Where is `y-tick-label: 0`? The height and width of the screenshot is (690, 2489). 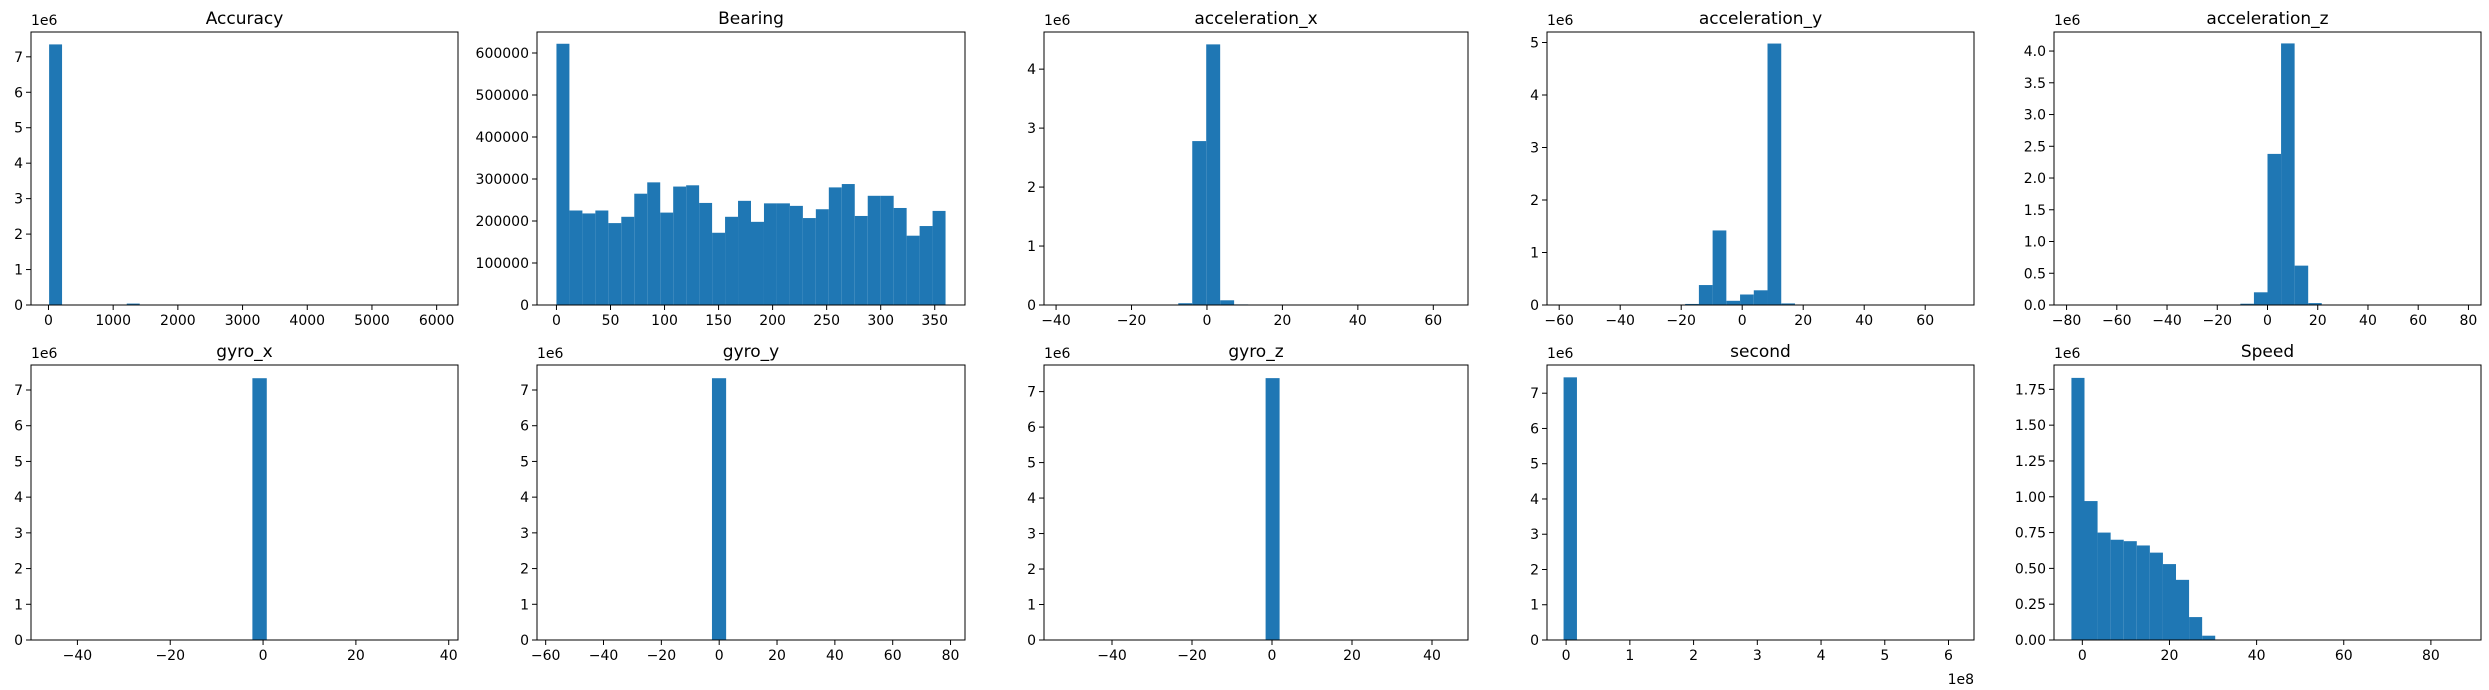
y-tick-label: 0 is located at coordinates (524, 641).